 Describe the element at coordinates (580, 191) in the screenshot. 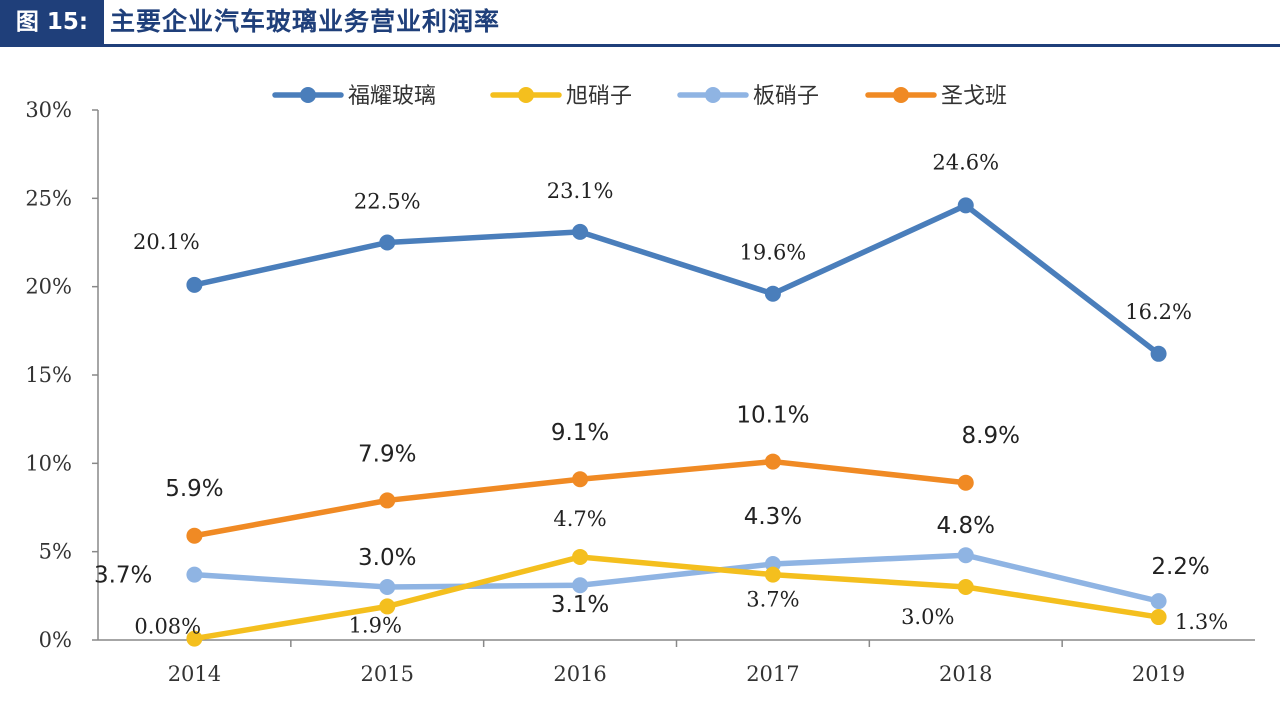

I see `data-label: 23.1%` at that location.